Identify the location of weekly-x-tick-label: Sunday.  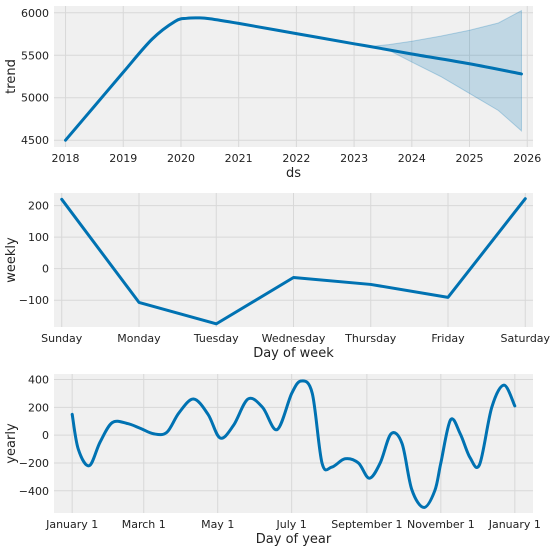
(62, 338).